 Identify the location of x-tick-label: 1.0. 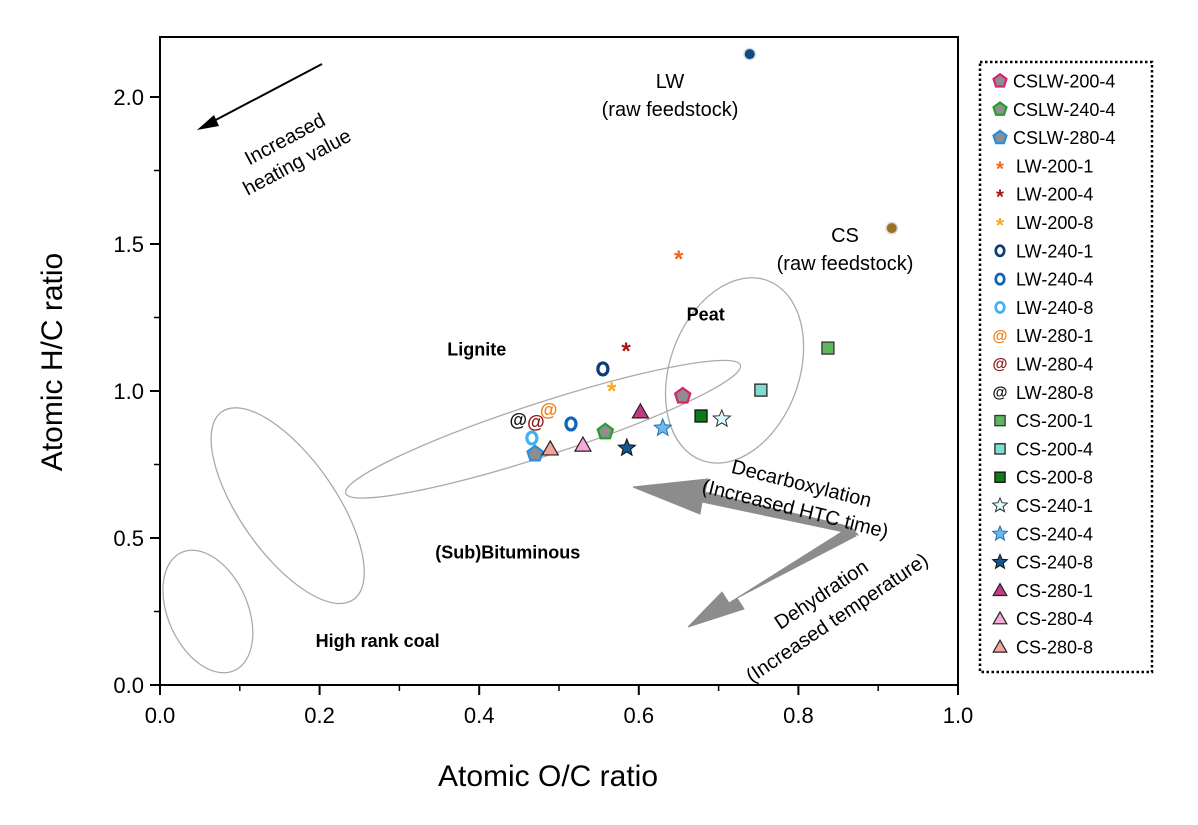
(958, 715).